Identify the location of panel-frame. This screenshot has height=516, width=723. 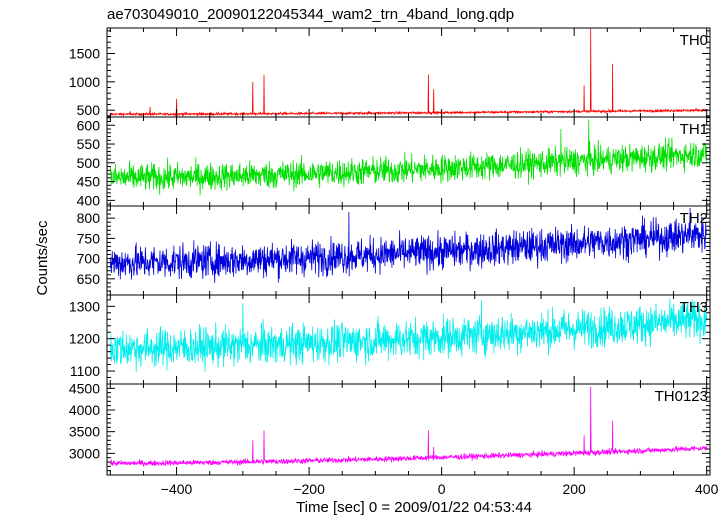
(408, 72).